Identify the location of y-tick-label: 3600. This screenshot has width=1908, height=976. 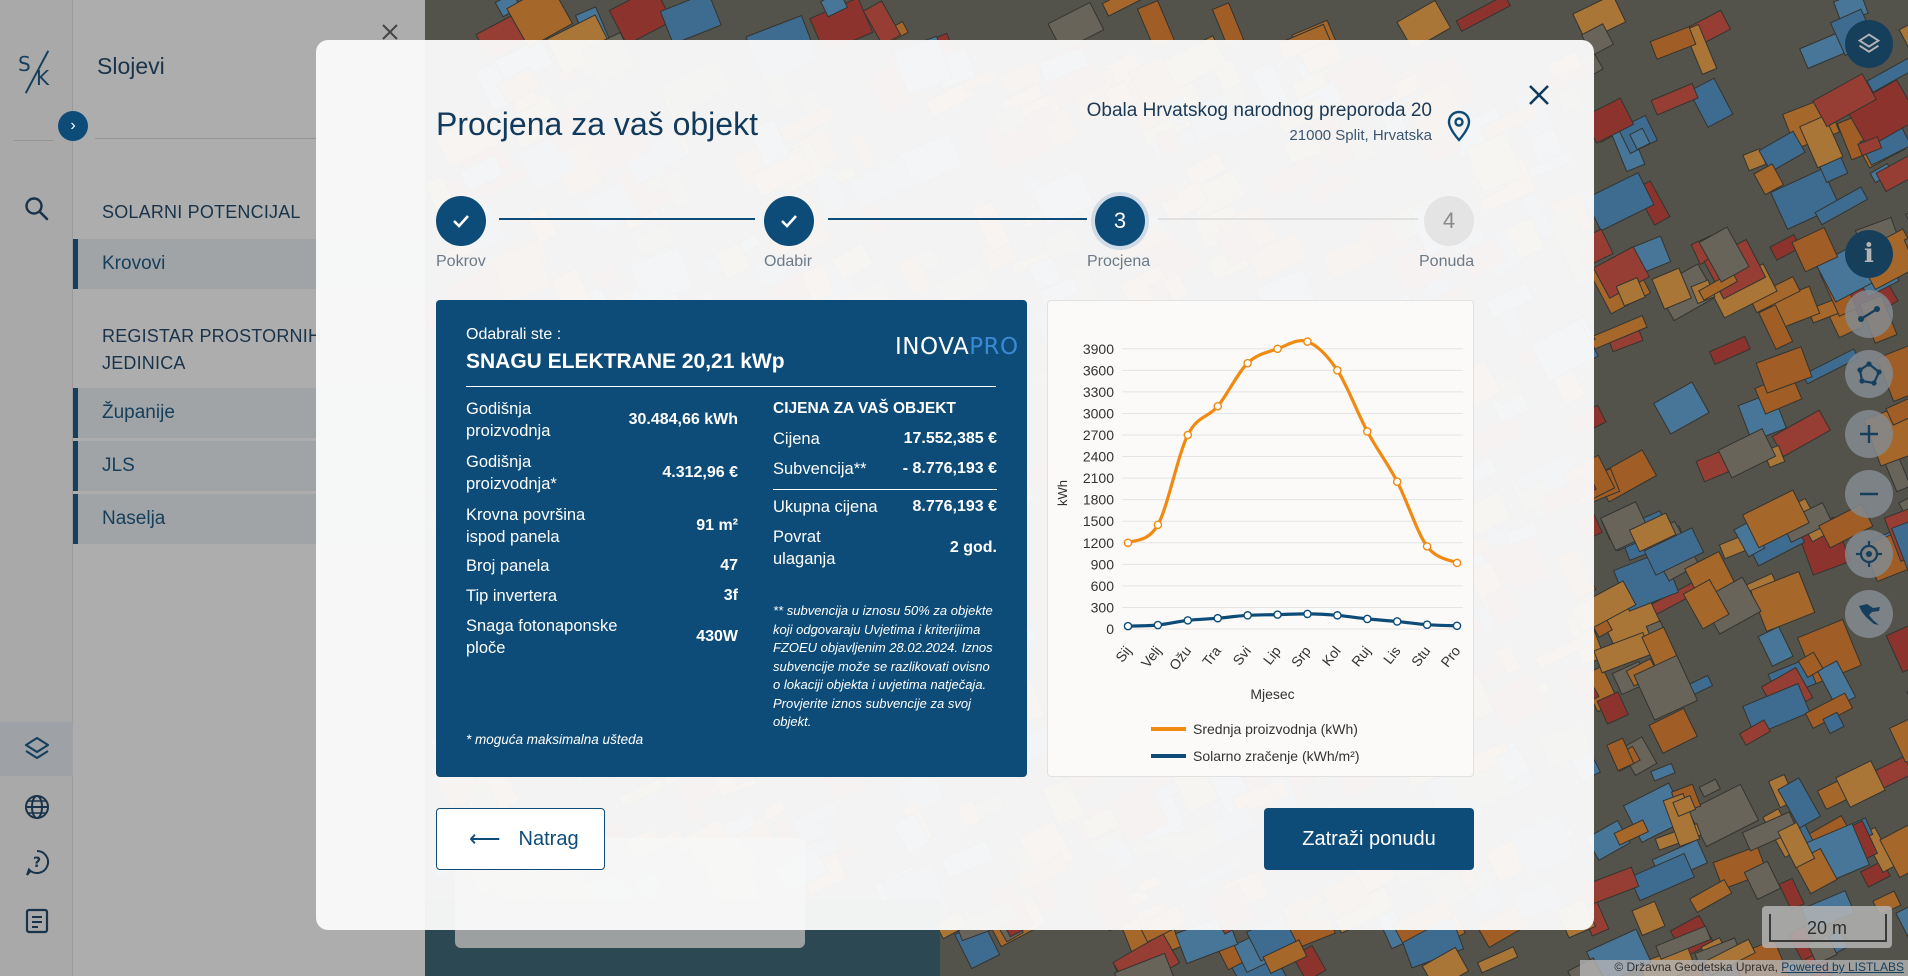
(1098, 370).